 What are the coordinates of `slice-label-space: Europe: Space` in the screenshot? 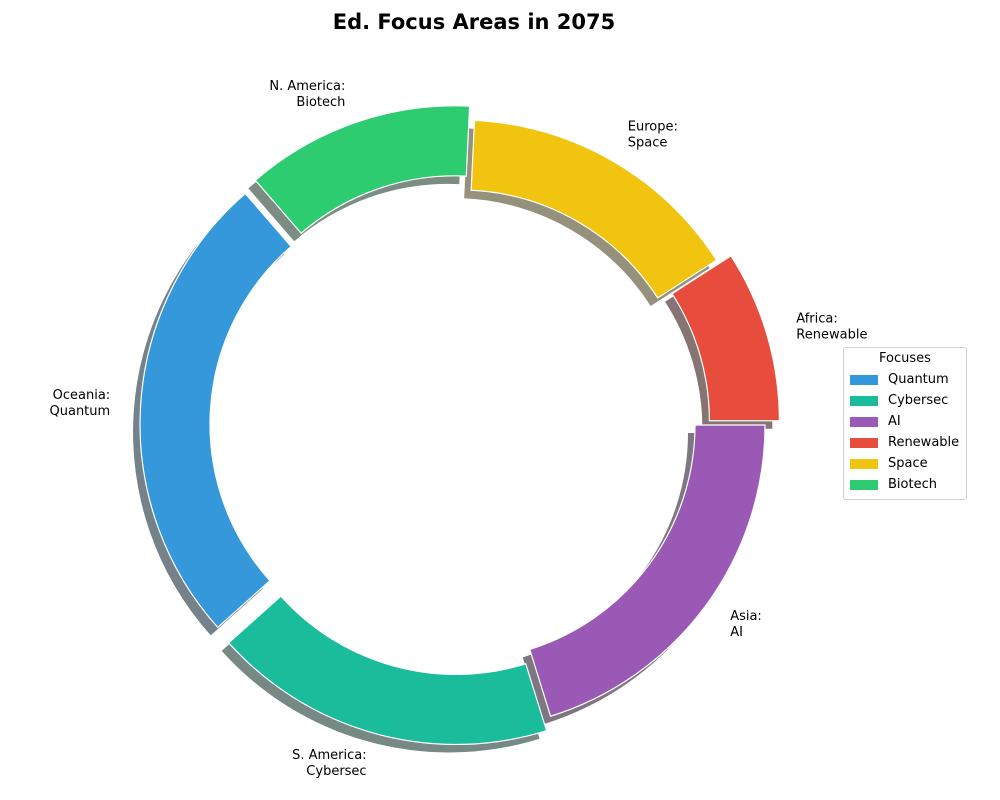 It's located at (653, 134).